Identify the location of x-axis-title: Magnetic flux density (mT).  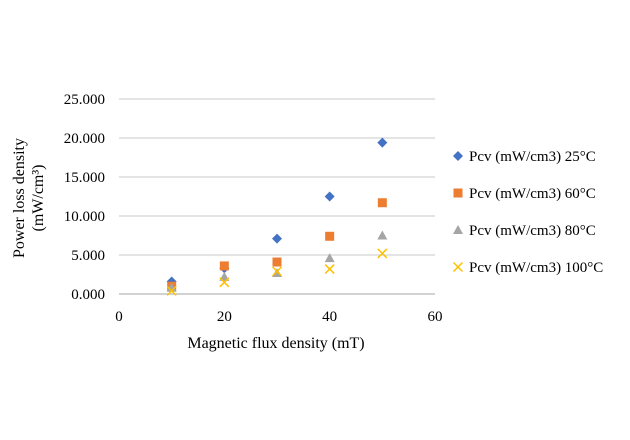
(275, 343).